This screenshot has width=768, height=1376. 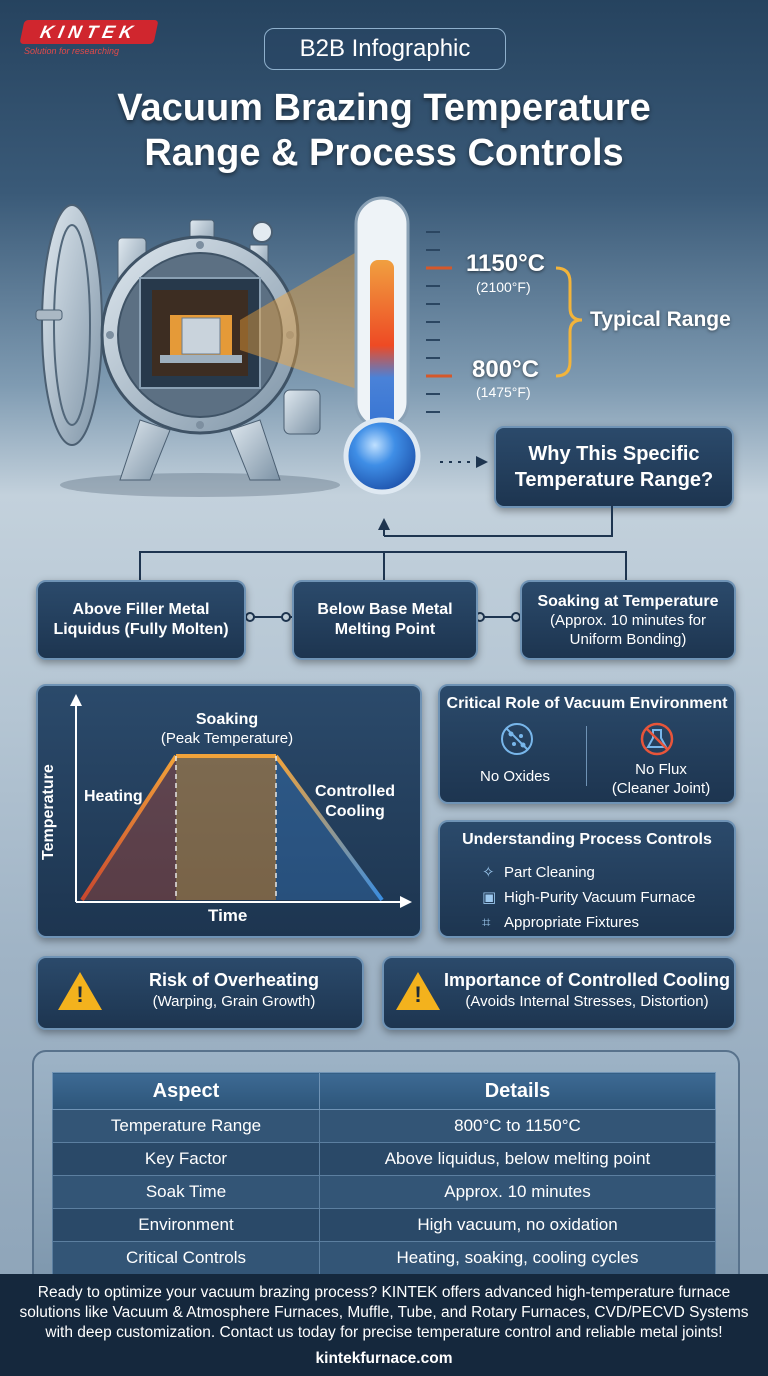 I want to click on typical-range-label: Typical Range, so click(x=660, y=319).